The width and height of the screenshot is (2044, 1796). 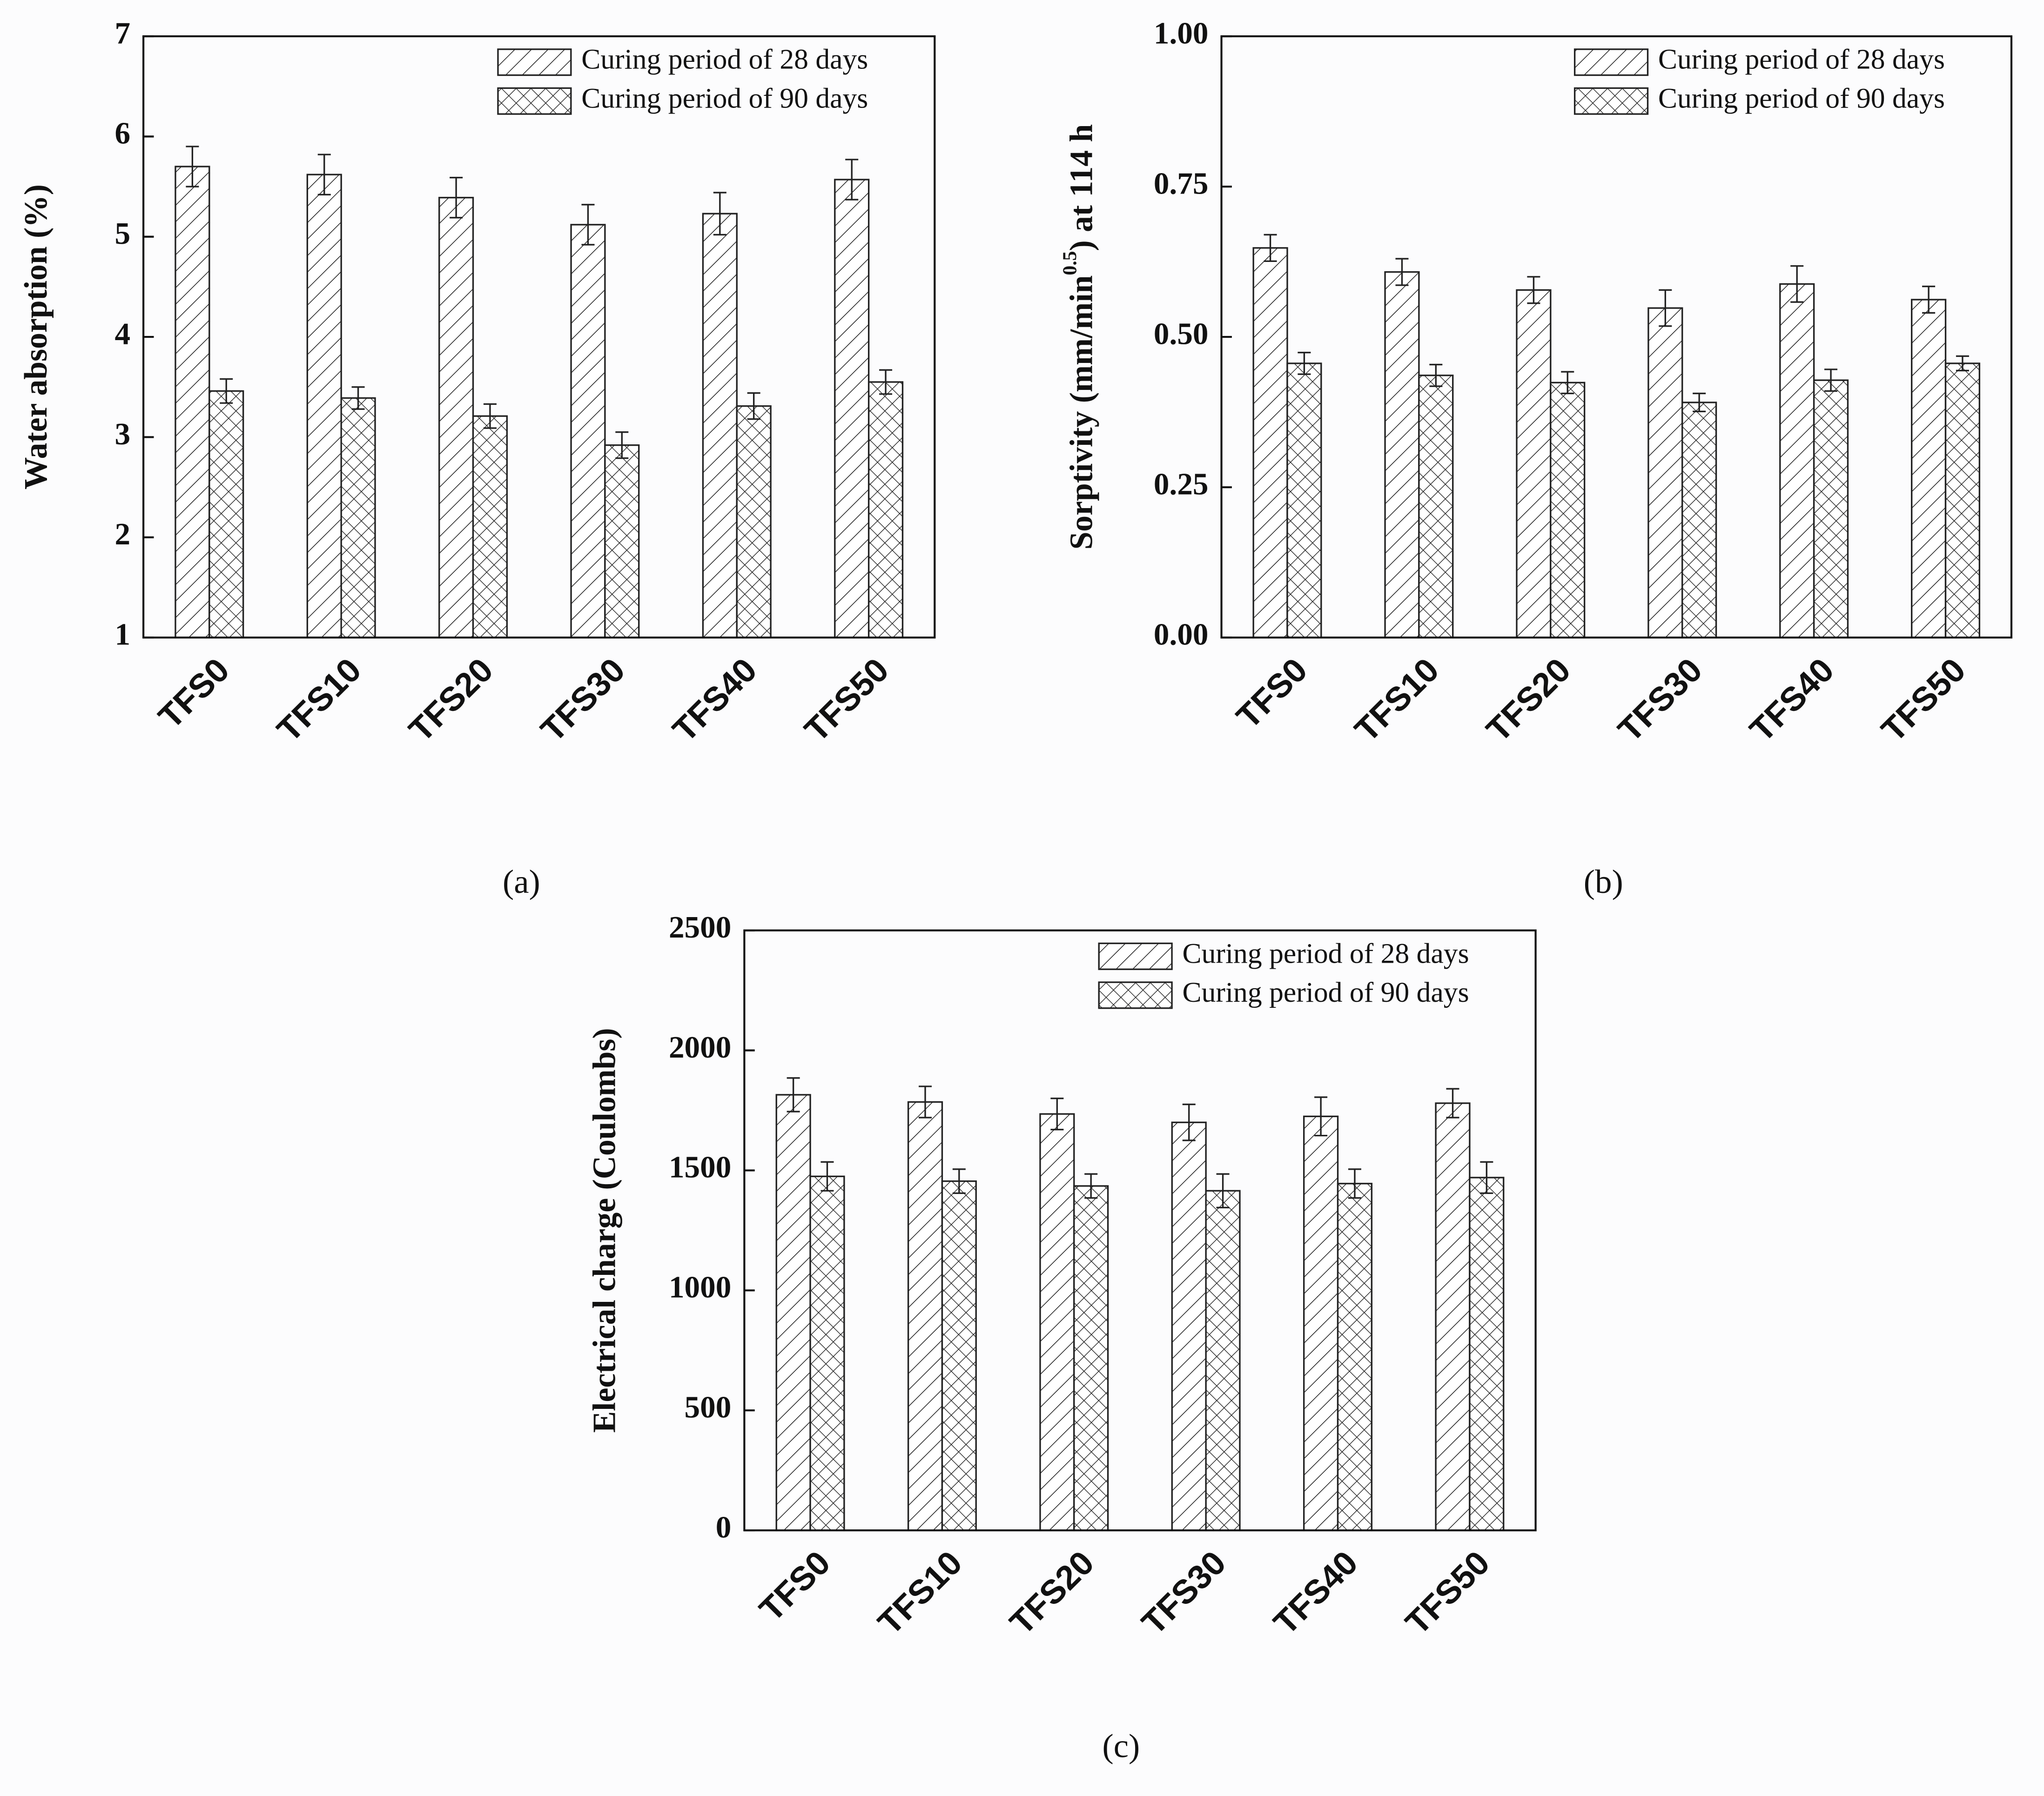 What do you see at coordinates (604, 1230) in the screenshot?
I see `y-axis-label-text: Electrical charge (Coulombs)` at bounding box center [604, 1230].